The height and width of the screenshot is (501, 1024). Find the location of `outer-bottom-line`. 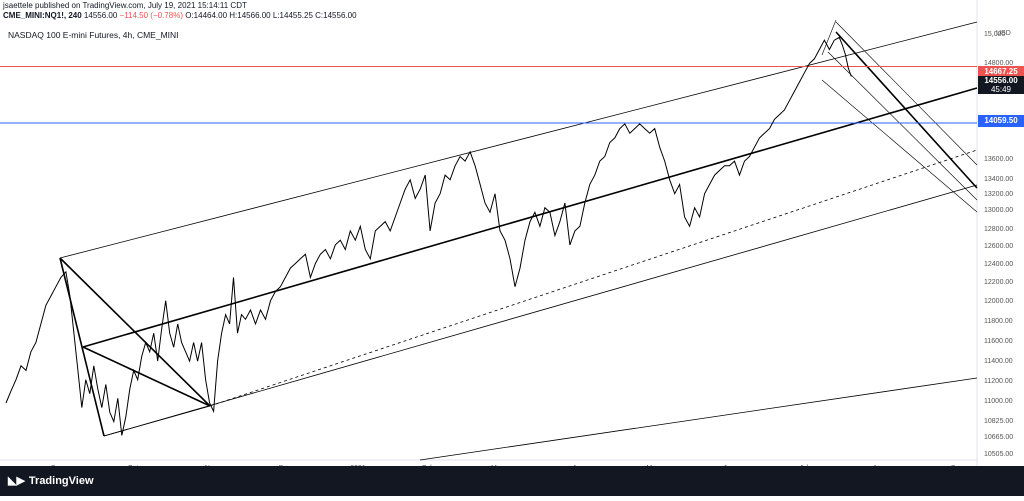

outer-bottom-line is located at coordinates (698, 419).